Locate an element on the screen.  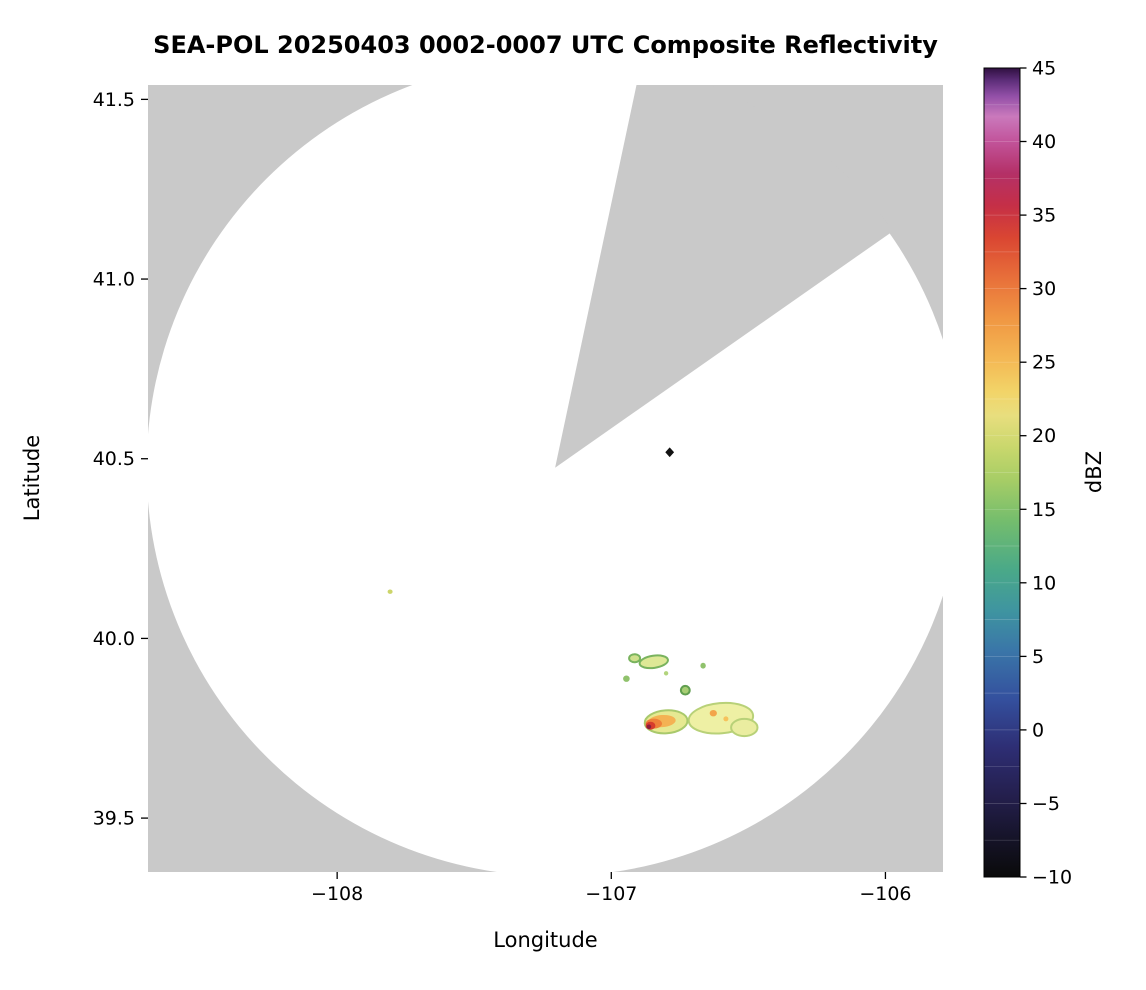
colorbar-tick-label: 10 is located at coordinates (1044, 583).